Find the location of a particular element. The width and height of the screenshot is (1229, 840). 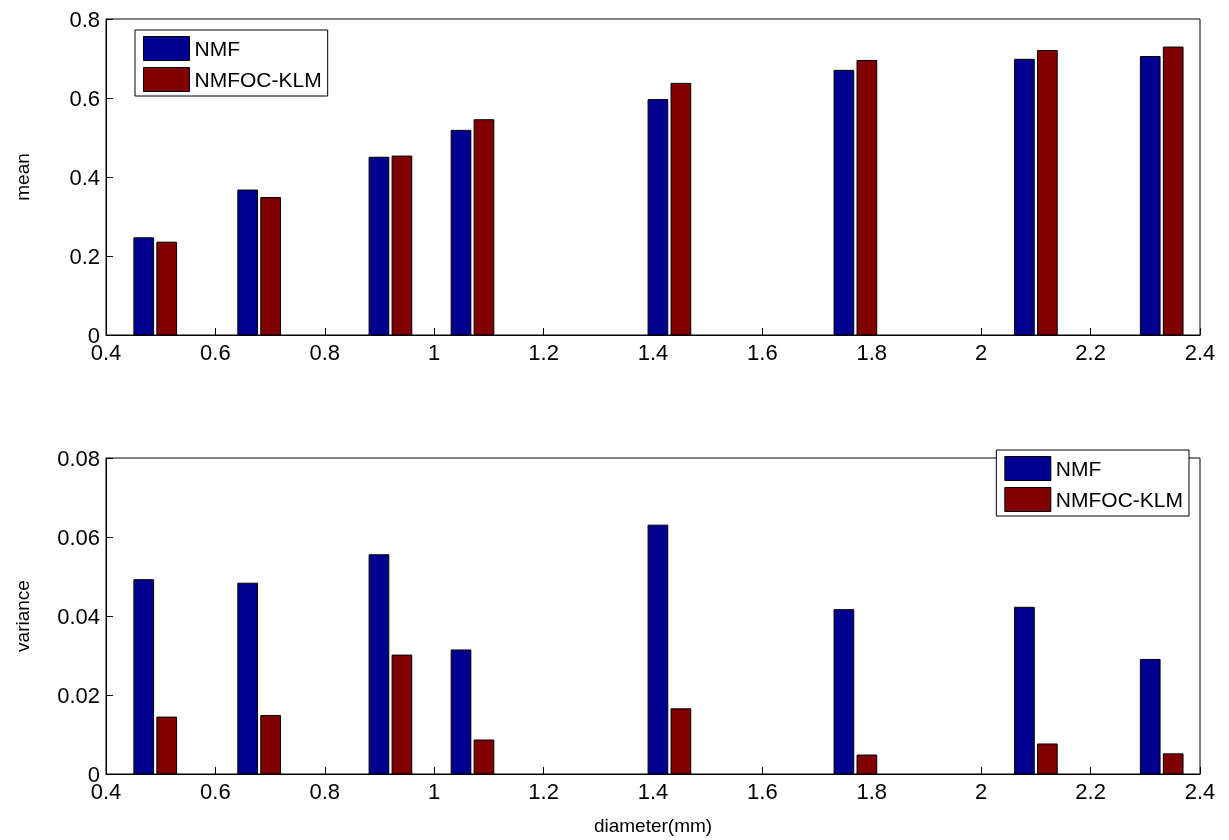

y-tick-label: 0.8 is located at coordinates (84, 19).